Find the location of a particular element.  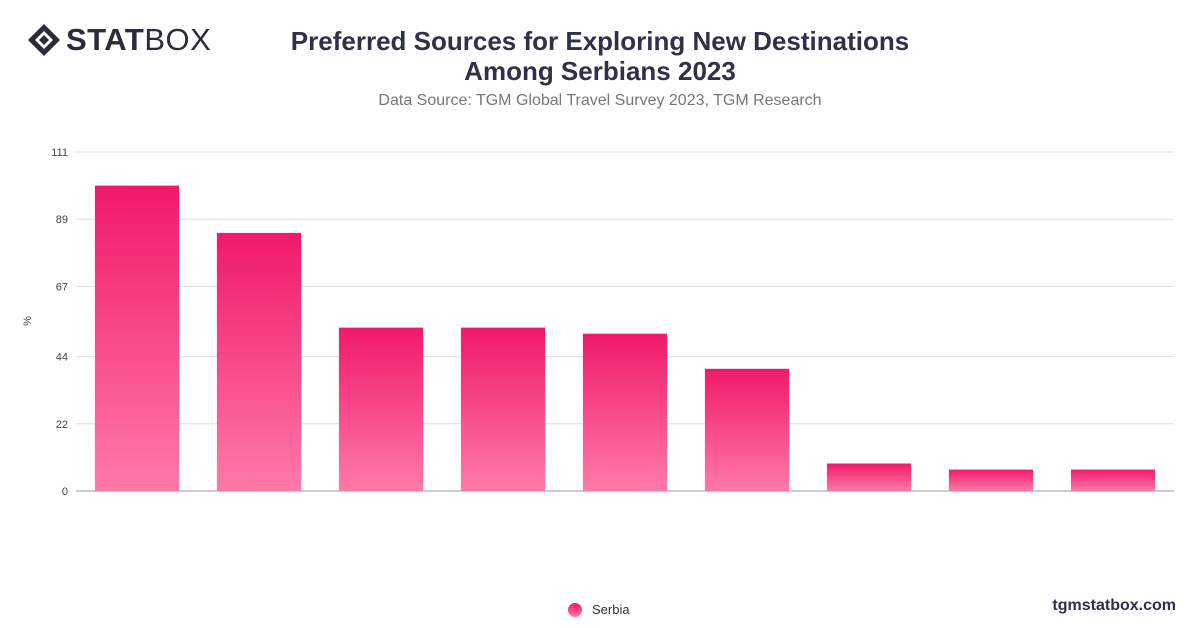

legend: Serbia is located at coordinates (599, 609).